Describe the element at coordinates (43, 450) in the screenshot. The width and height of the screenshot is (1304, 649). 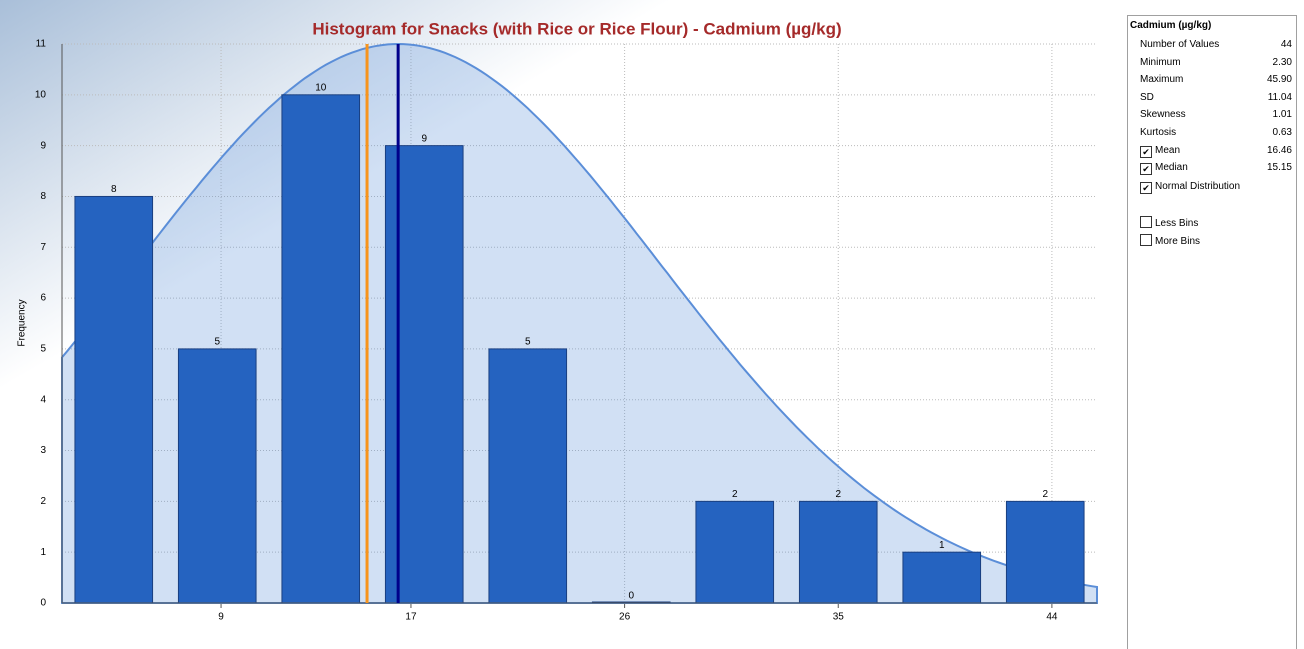
I see `y-tick-label: 3` at that location.